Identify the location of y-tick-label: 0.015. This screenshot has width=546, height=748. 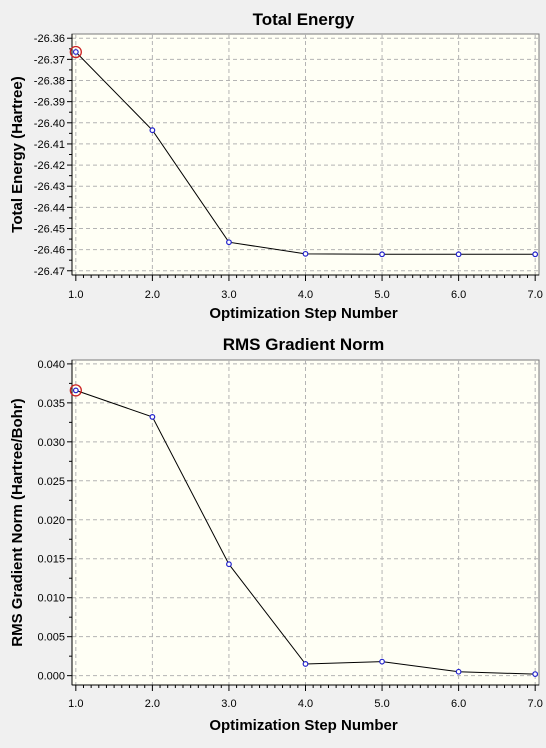
(51, 560).